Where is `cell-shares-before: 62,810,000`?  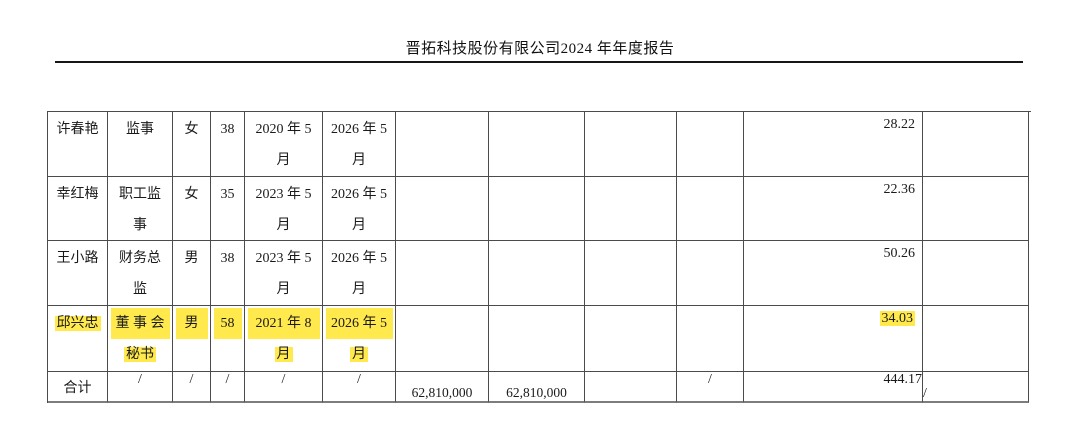
cell-shares-before: 62,810,000 is located at coordinates (442, 387).